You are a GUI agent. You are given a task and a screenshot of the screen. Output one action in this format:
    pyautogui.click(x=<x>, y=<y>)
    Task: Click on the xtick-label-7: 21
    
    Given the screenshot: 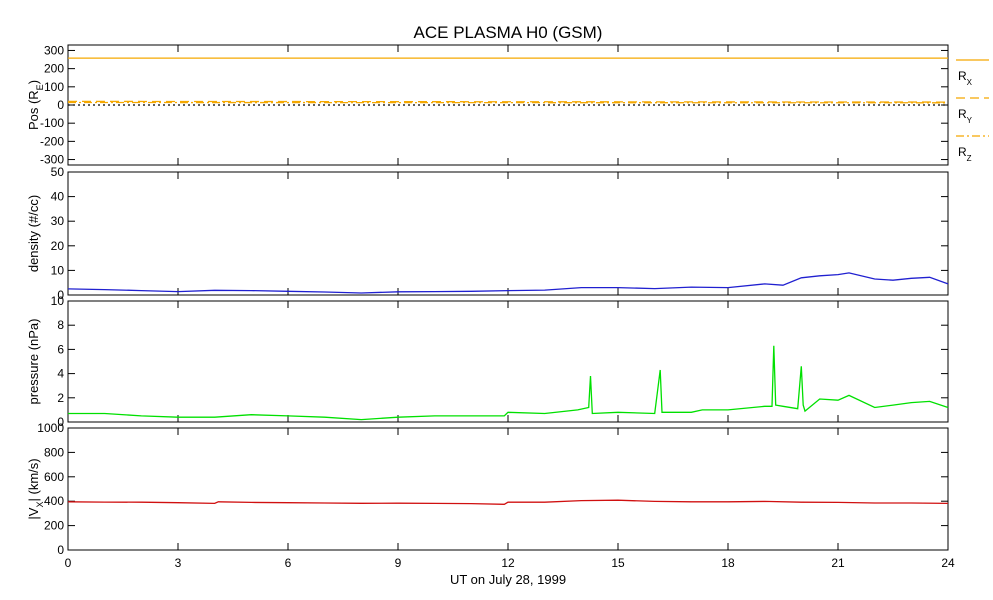 What is the action you would take?
    pyautogui.click(x=838, y=563)
    